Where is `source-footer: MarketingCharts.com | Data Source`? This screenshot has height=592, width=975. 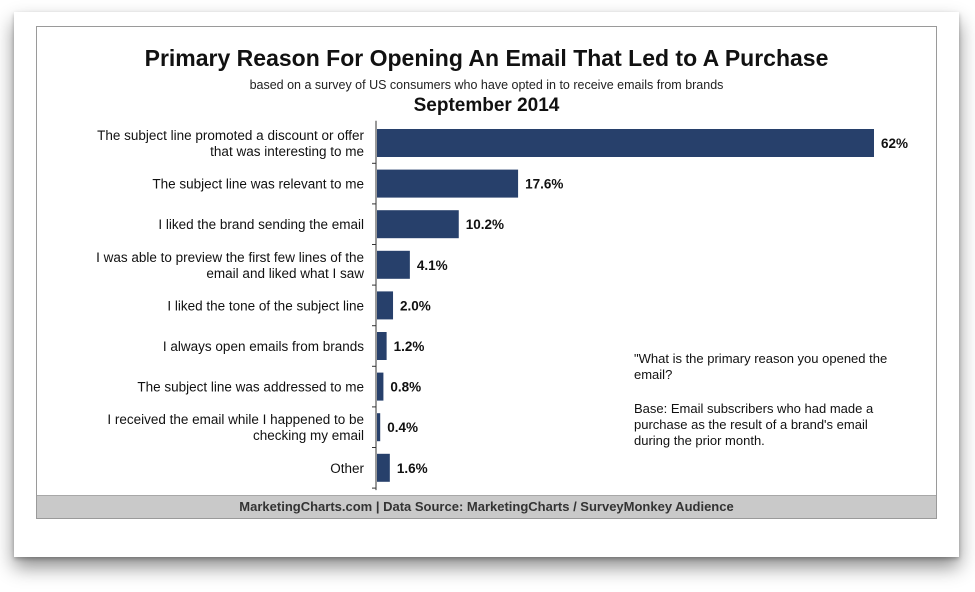 source-footer: MarketingCharts.com | Data Source is located at coordinates (486, 506).